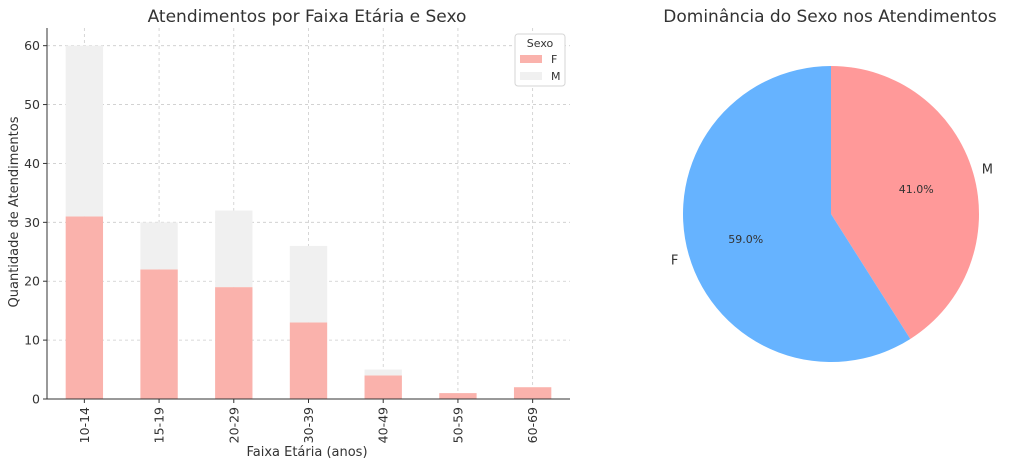 The width and height of the screenshot is (1024, 467). I want to click on y-tick-label: 60, so click(32, 45).